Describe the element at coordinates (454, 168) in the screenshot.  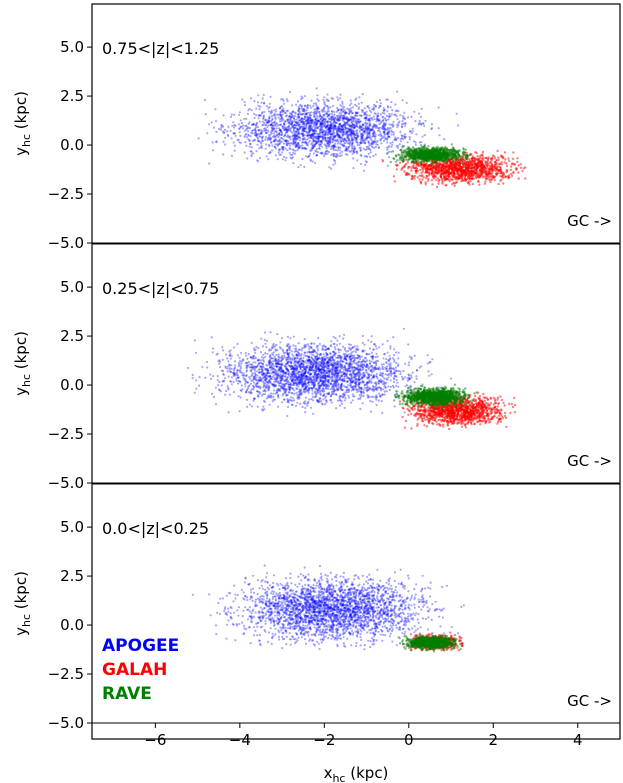
I see `series-galah` at that location.